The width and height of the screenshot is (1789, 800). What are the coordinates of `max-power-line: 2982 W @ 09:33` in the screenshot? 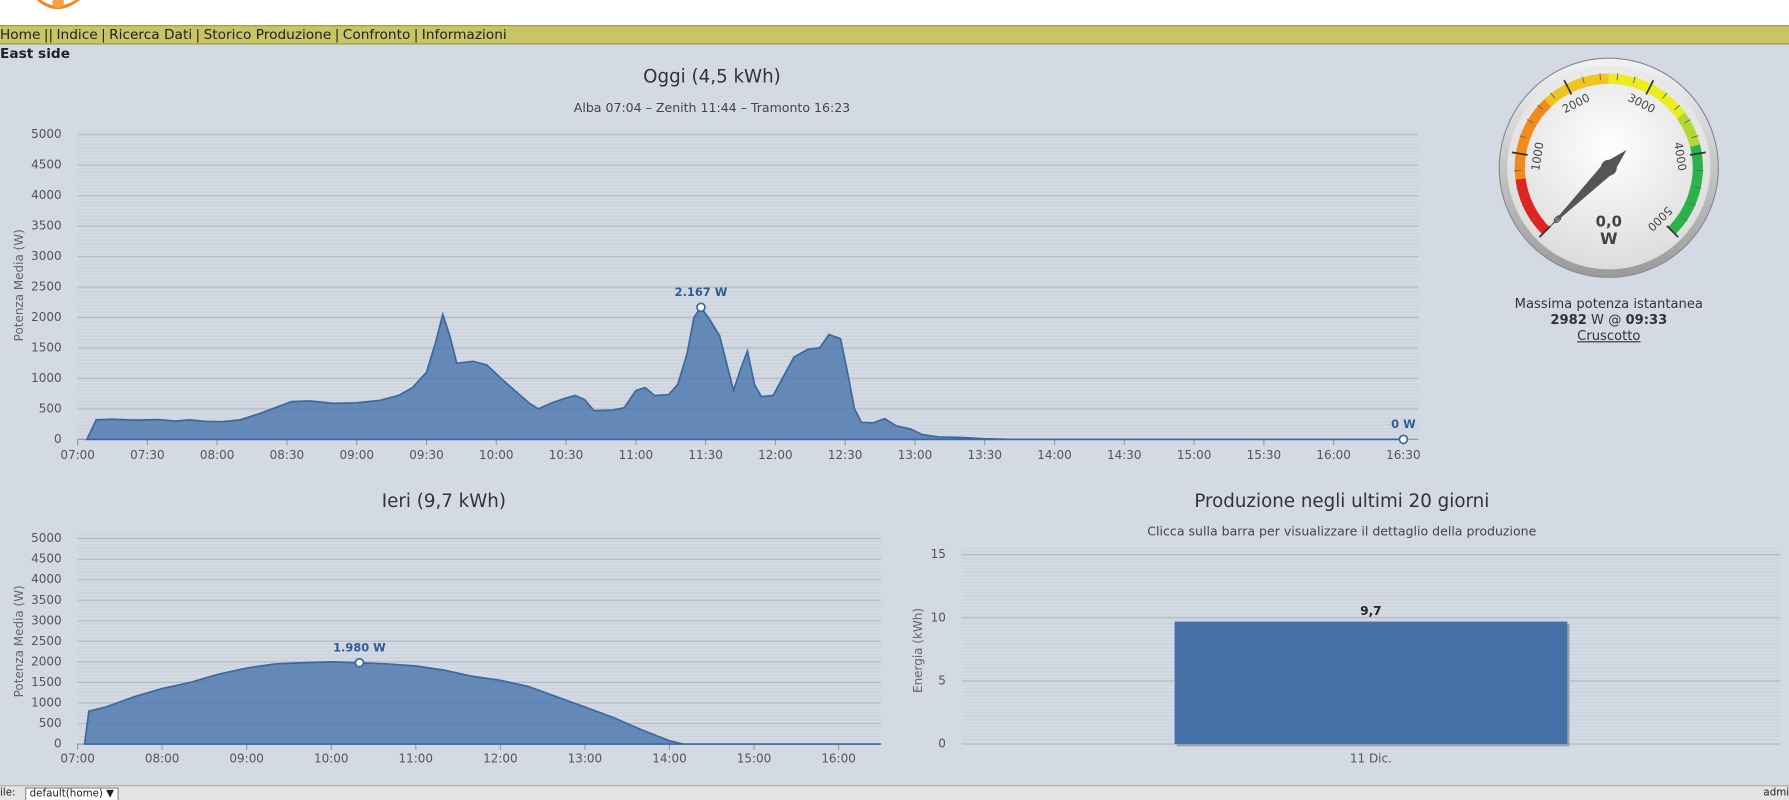 It's located at (1609, 320).